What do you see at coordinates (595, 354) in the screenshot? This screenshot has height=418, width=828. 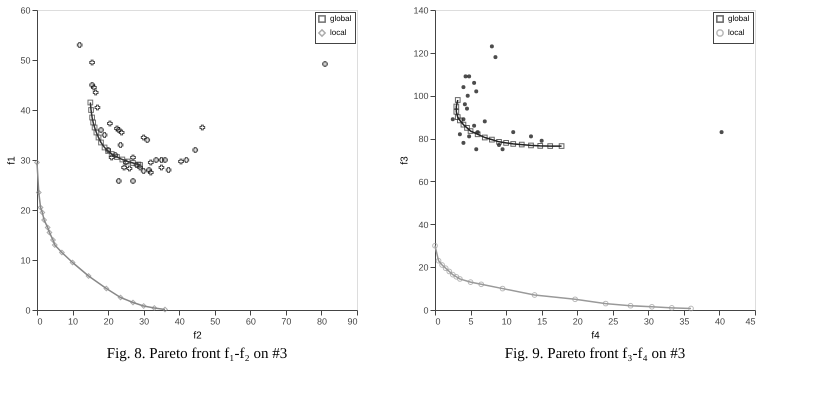 I see `text: Fig. 9. Pareto front f₃-f₄ on #3` at bounding box center [595, 354].